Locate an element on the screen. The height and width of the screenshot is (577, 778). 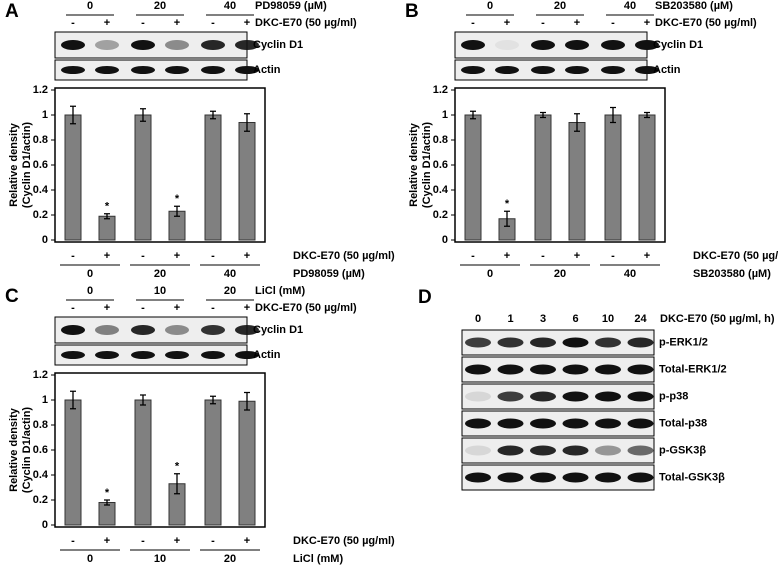
group-axis-label: LiCl (mM) is located at coordinates (318, 559).